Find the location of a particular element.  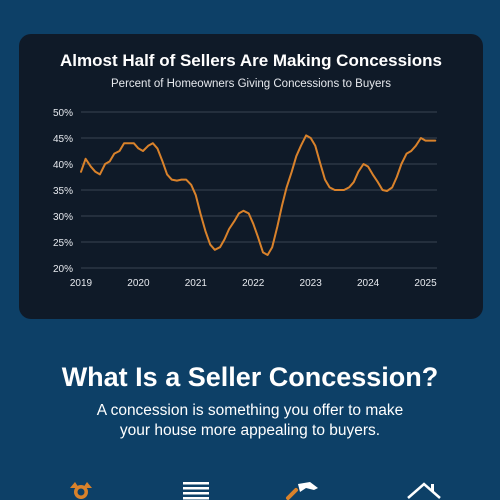

y-tick-label: 35% is located at coordinates (63, 191).